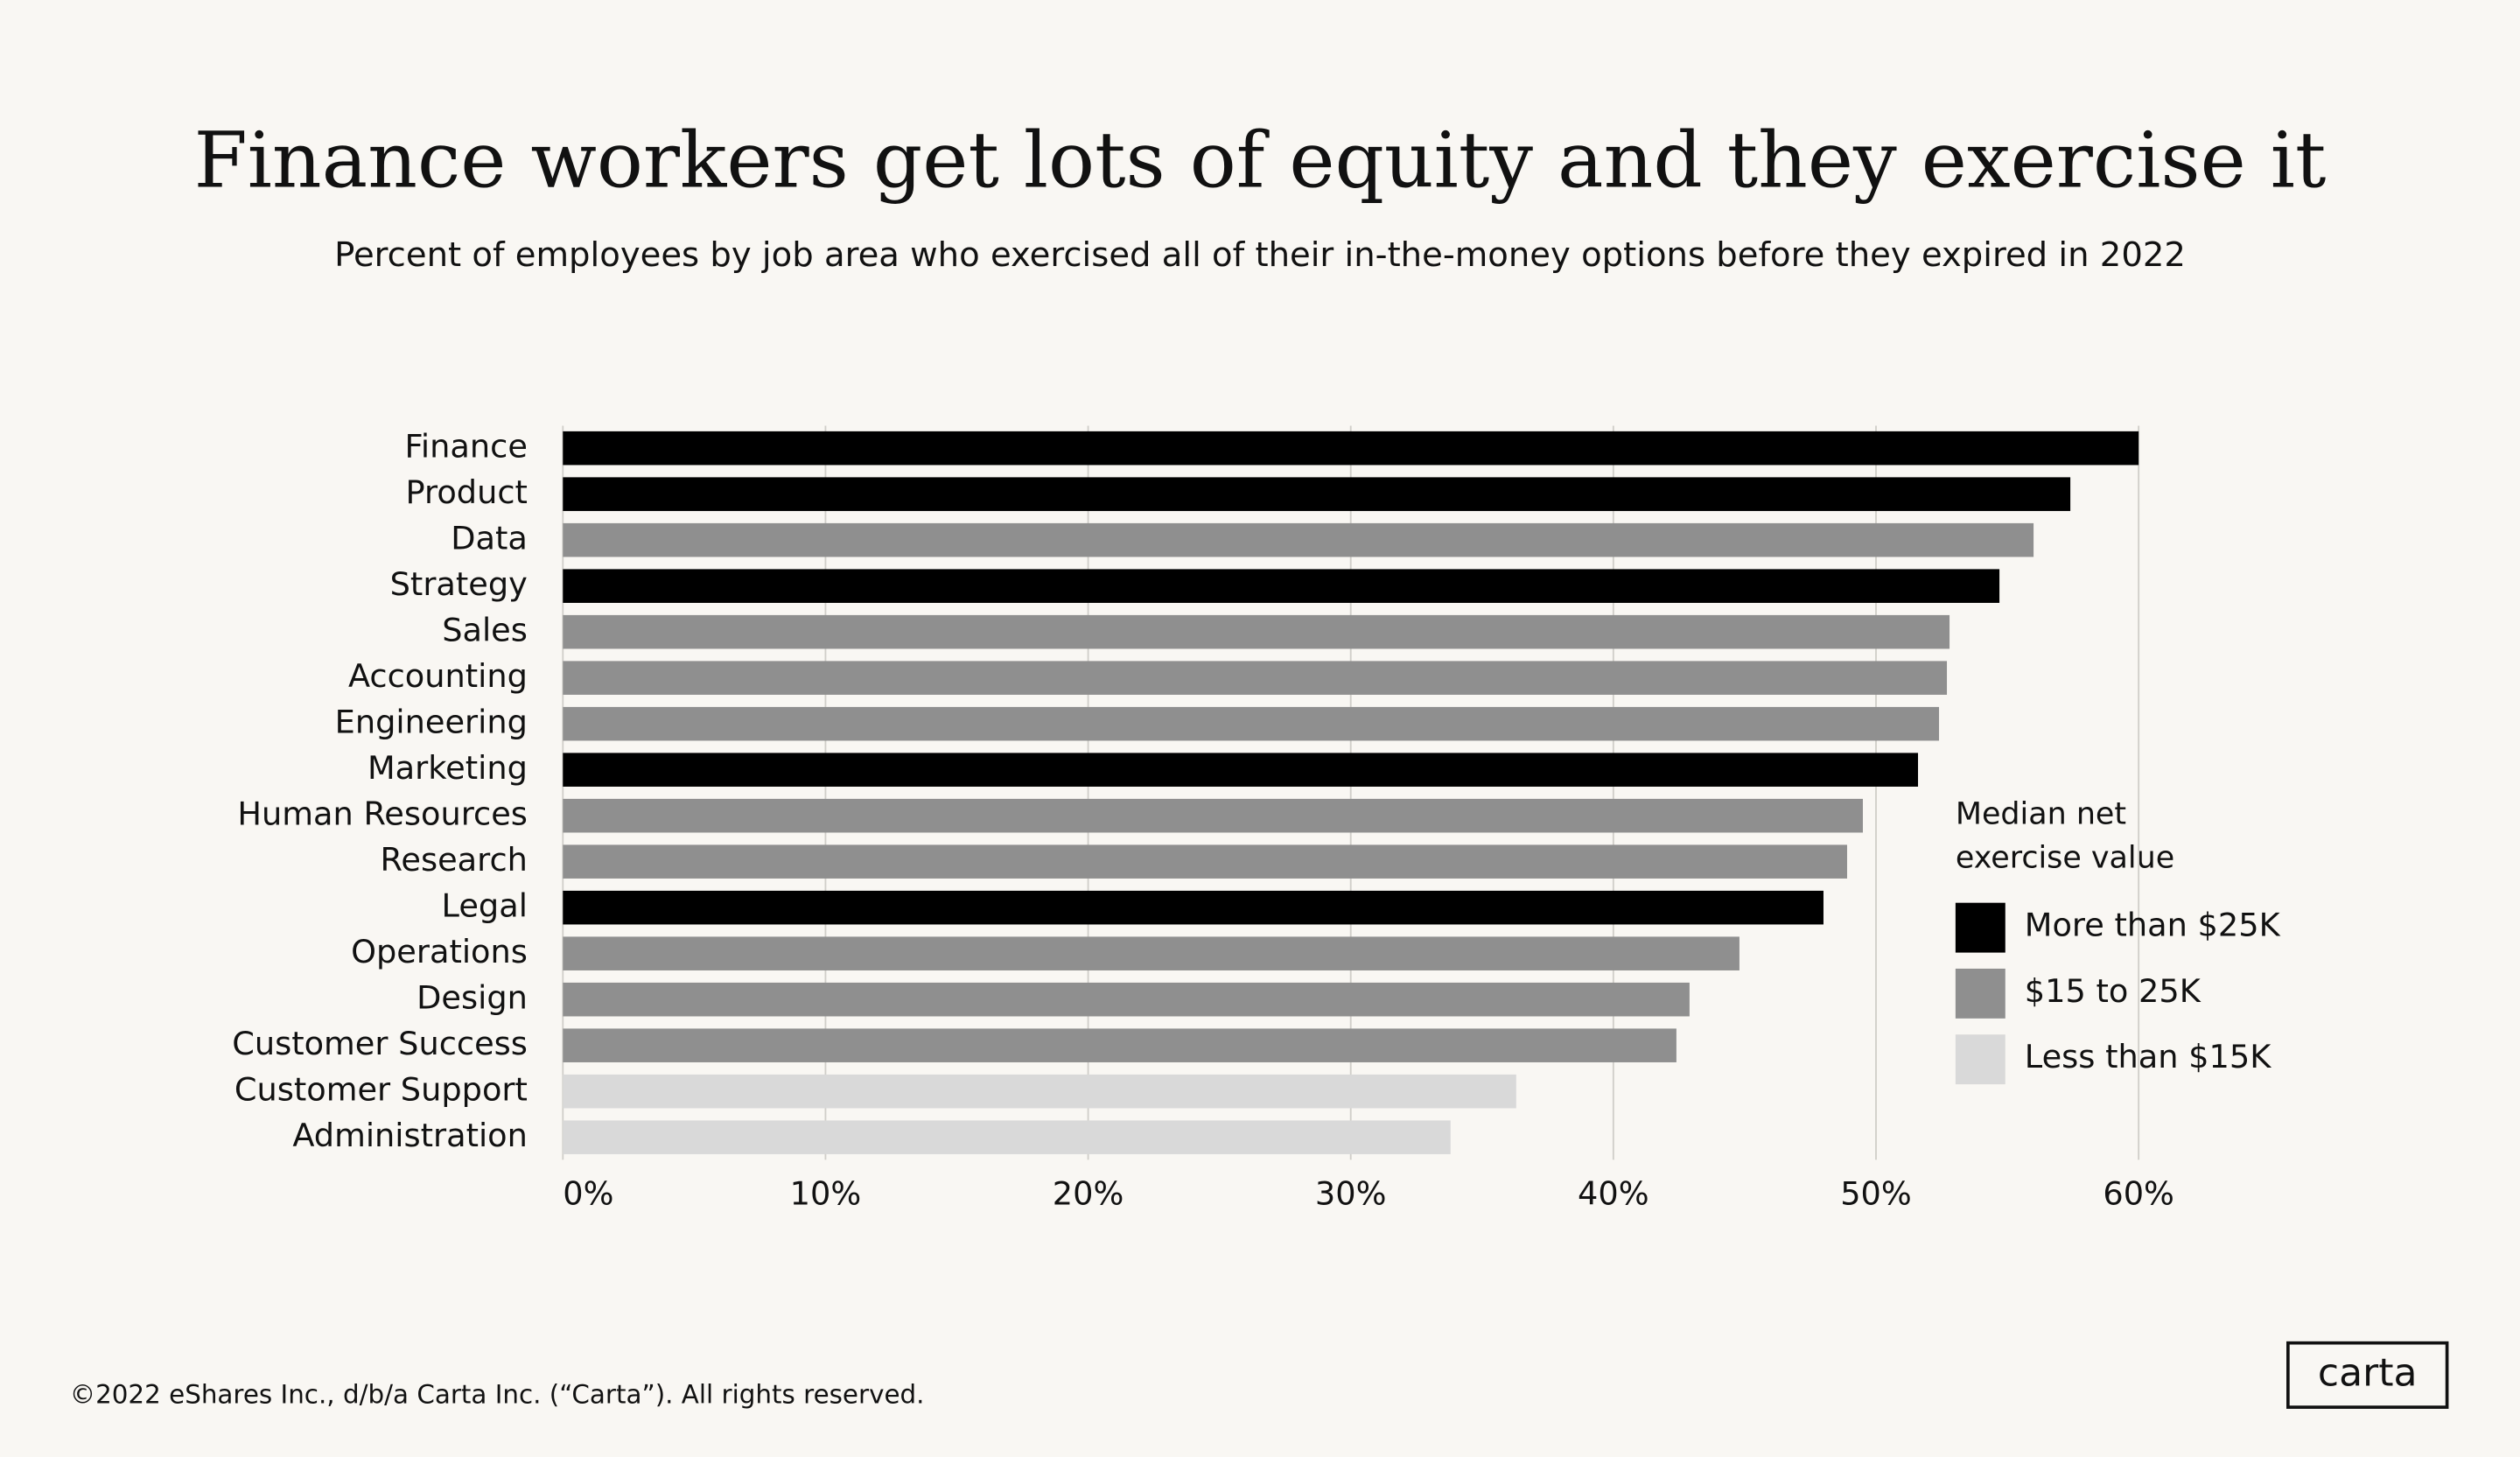  I want to click on y-tick-label: Legal, so click(485, 906).